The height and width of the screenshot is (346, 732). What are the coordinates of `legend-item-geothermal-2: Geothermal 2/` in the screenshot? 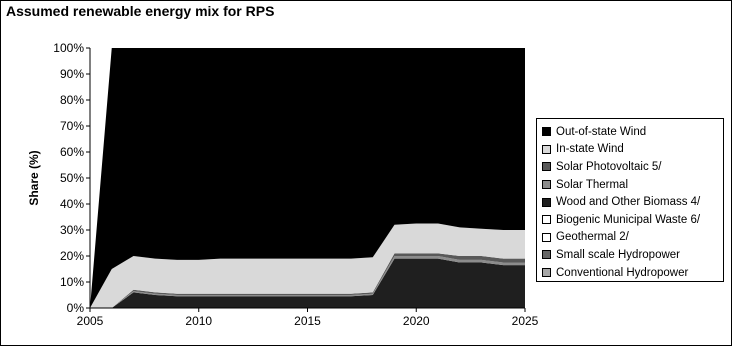 It's located at (632, 238).